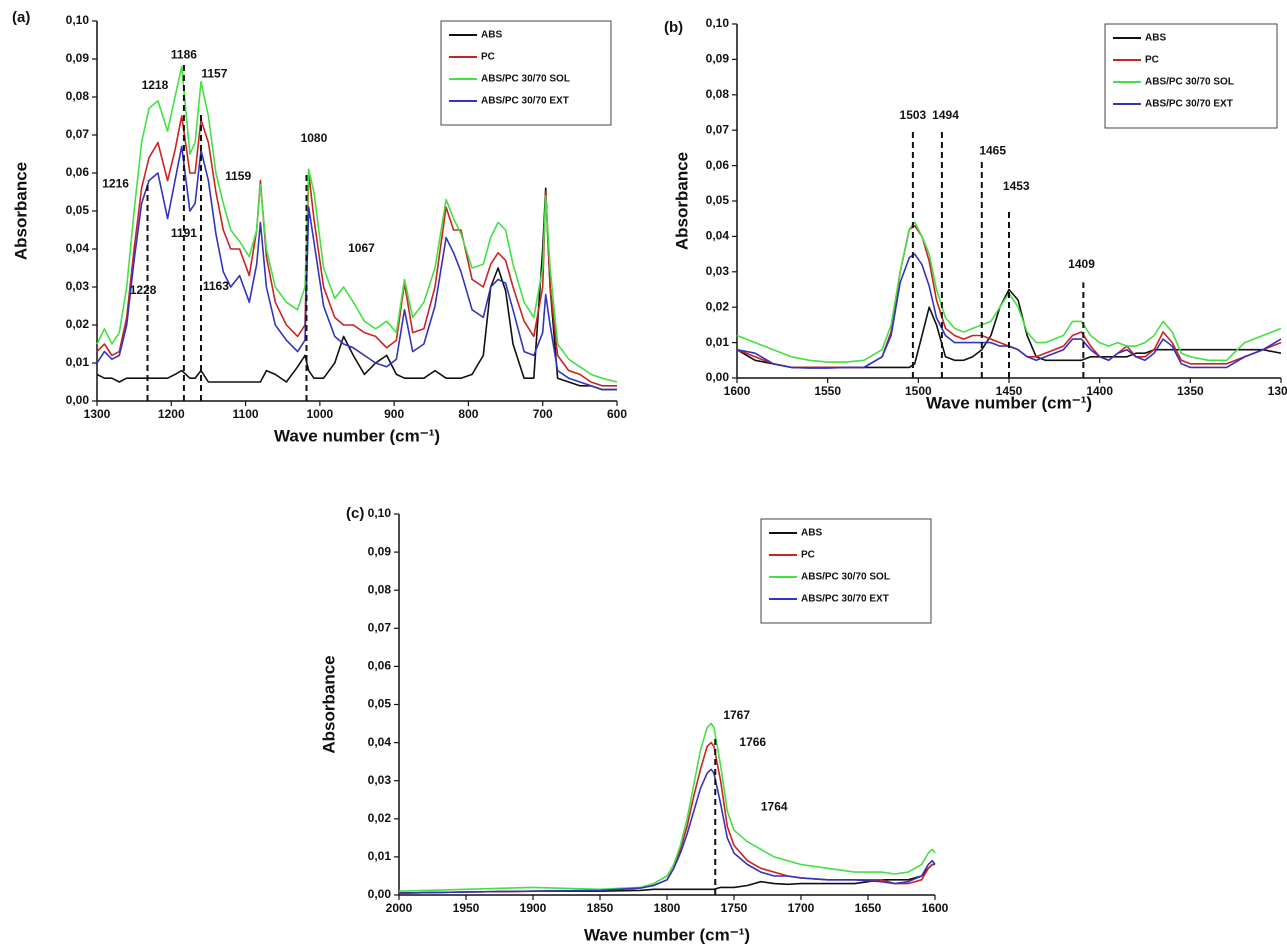 The image size is (1287, 952). What do you see at coordinates (314, 138) in the screenshot?
I see `annotation: 1080` at bounding box center [314, 138].